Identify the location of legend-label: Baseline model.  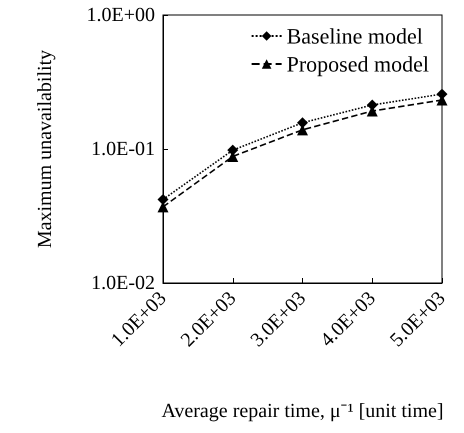
(354, 36).